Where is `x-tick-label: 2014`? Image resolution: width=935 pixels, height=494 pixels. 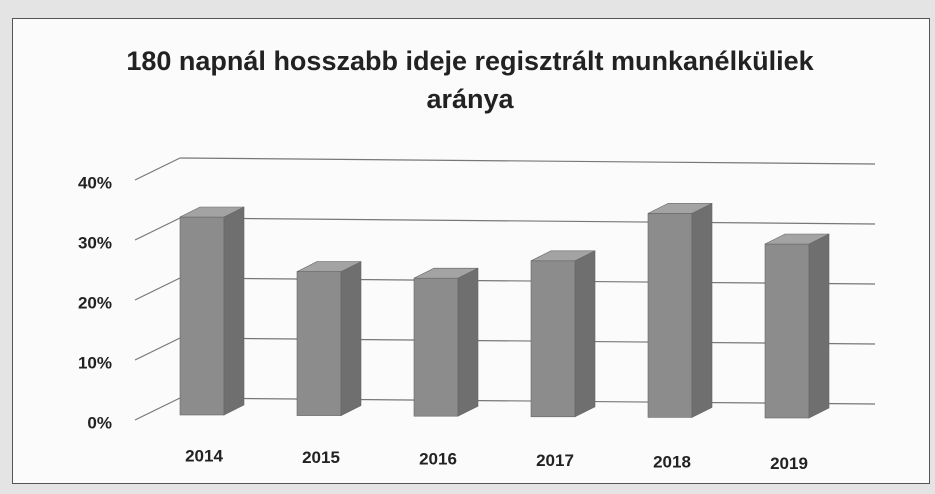
x-tick-label: 2014 is located at coordinates (204, 455).